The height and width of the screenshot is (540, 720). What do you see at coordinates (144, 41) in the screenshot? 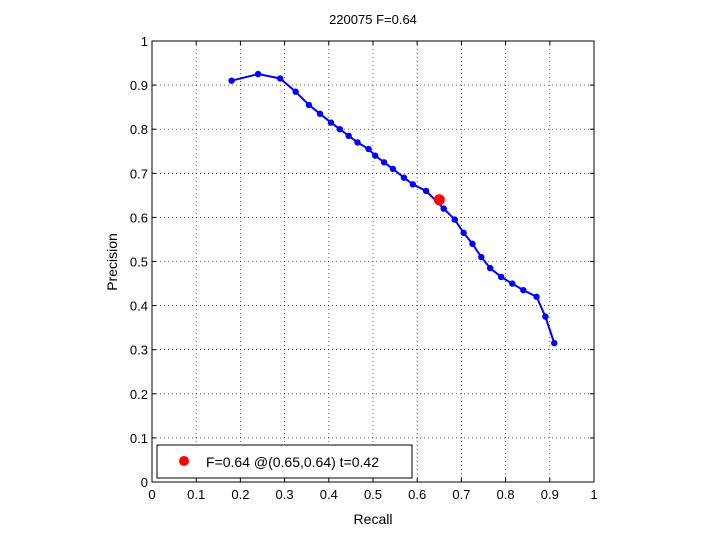
I see `y-tick-label: 1` at bounding box center [144, 41].